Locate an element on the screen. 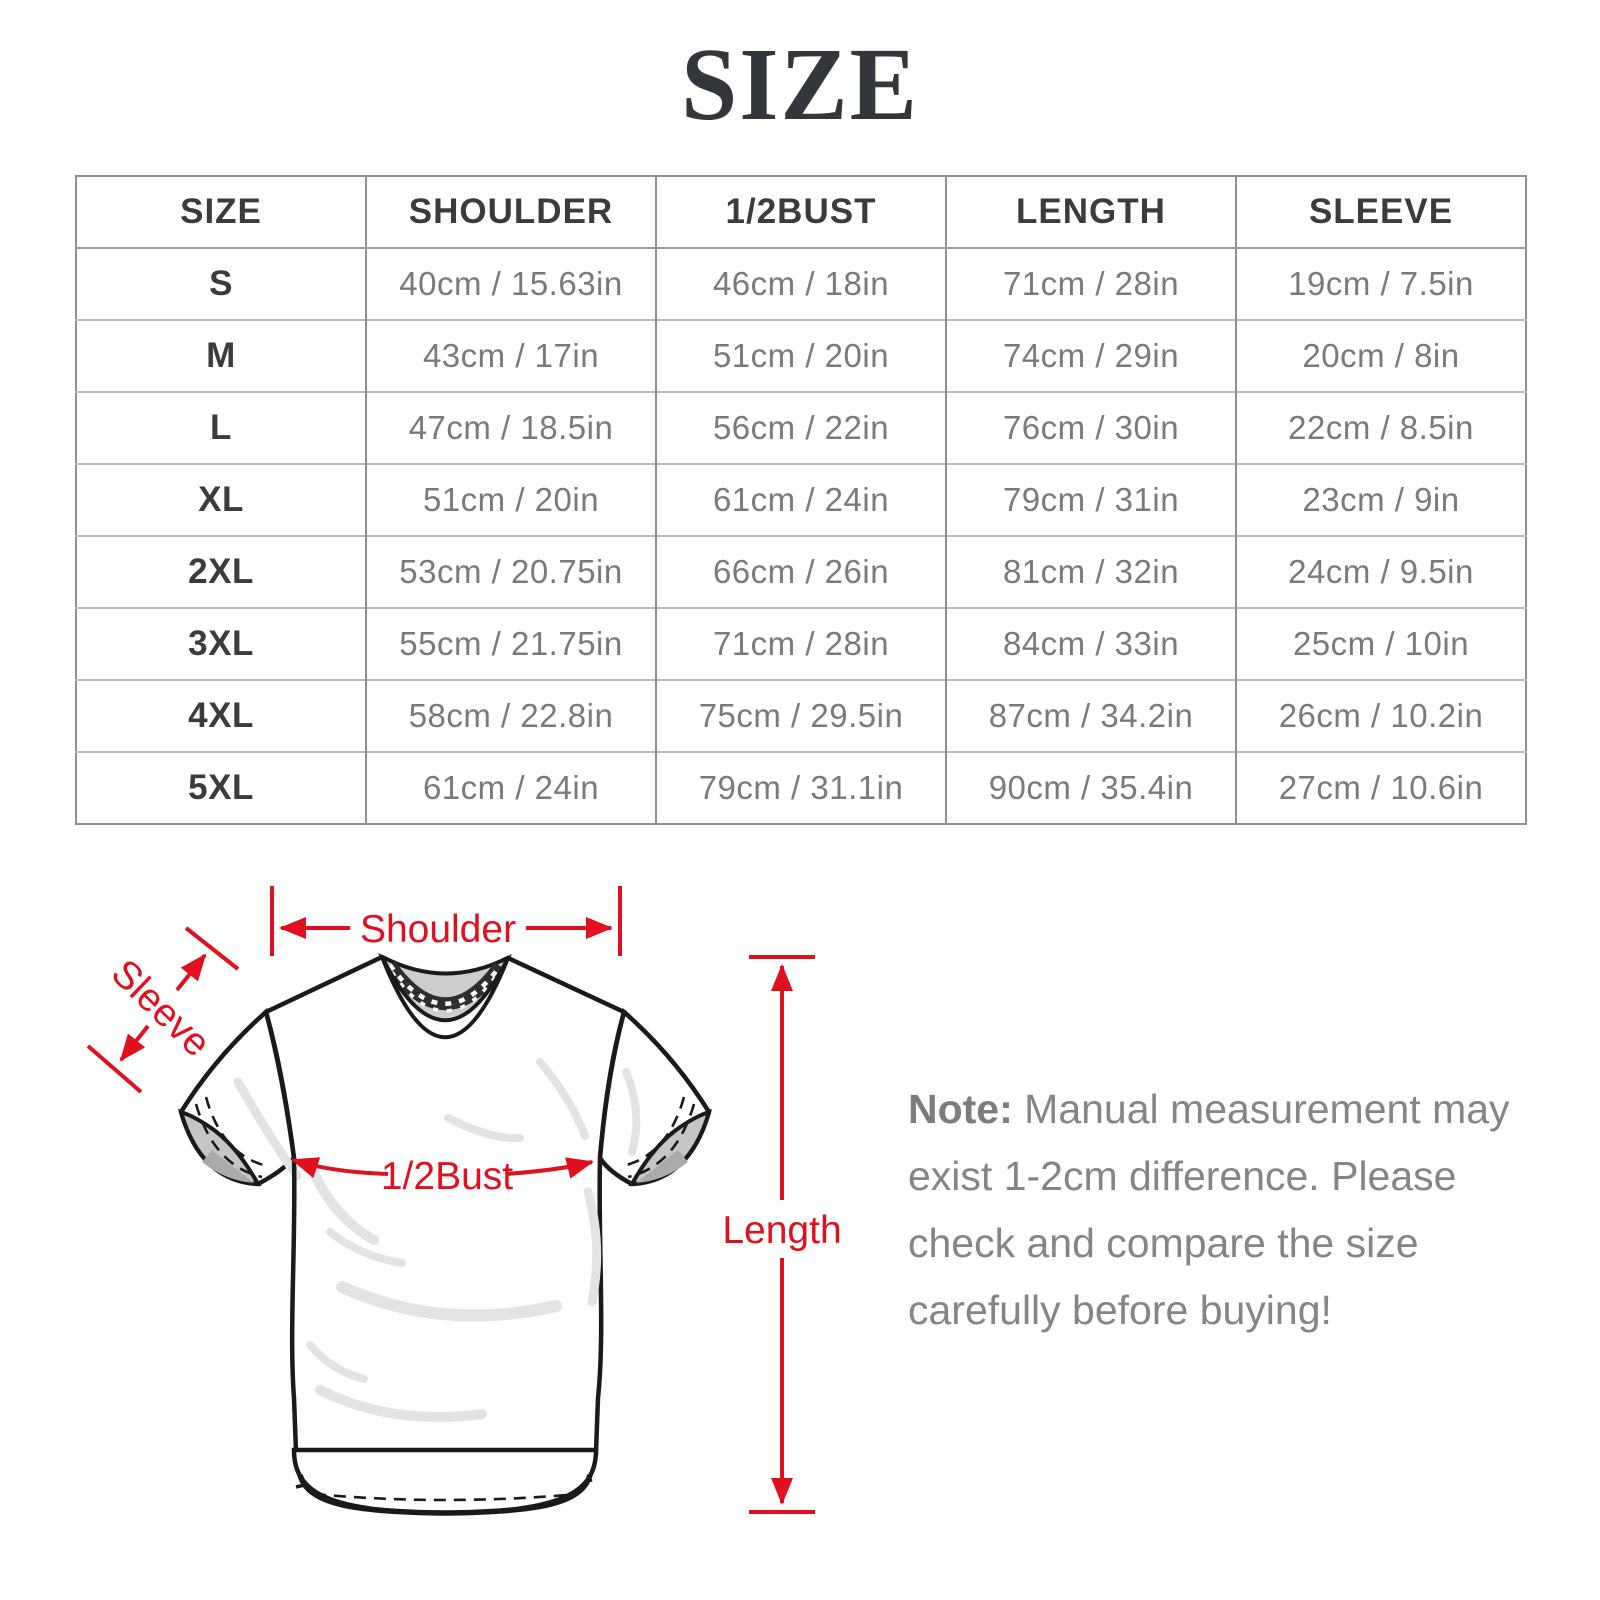 This screenshot has height=1600, width=1600. size-cell: XL is located at coordinates (221, 499).